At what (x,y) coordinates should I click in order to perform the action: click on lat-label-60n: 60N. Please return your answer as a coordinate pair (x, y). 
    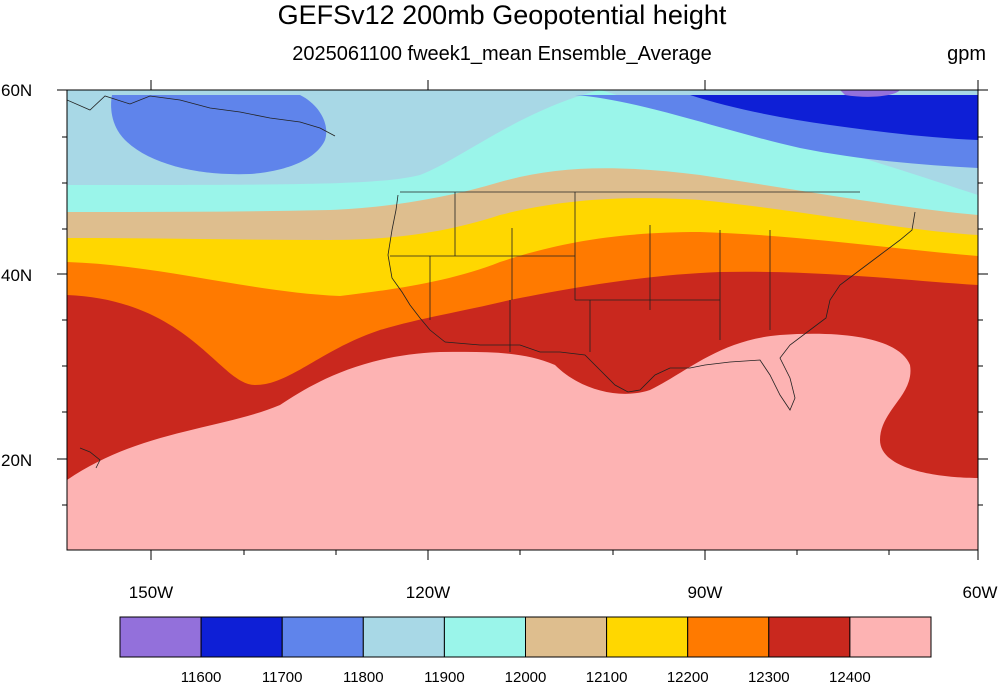
    Looking at the image, I should click on (16, 90).